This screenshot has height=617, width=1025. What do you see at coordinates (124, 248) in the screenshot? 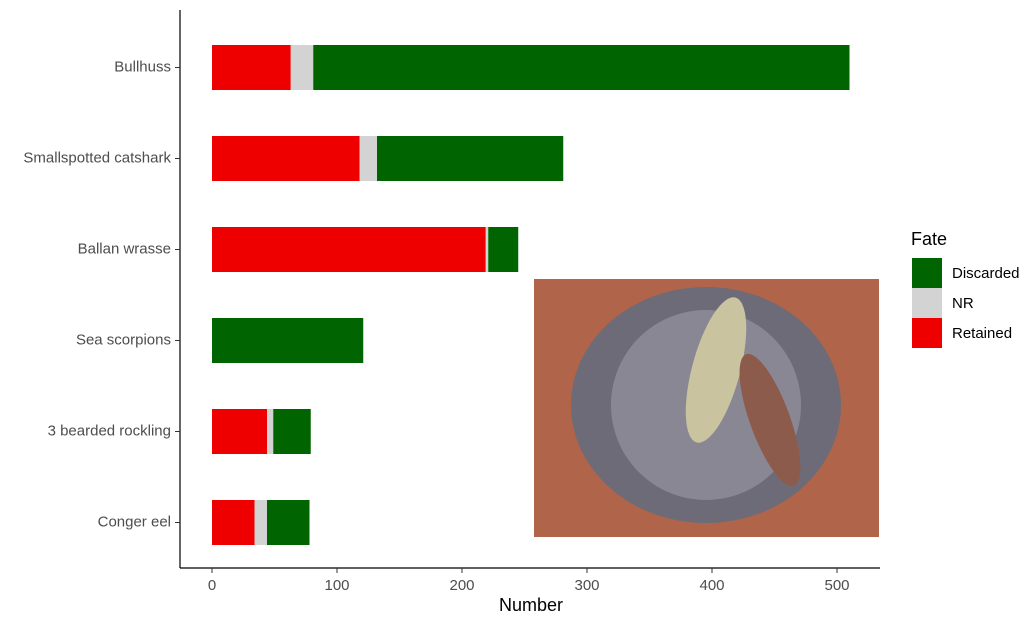
I see `y-tick-label: Ballan wrasse` at bounding box center [124, 248].